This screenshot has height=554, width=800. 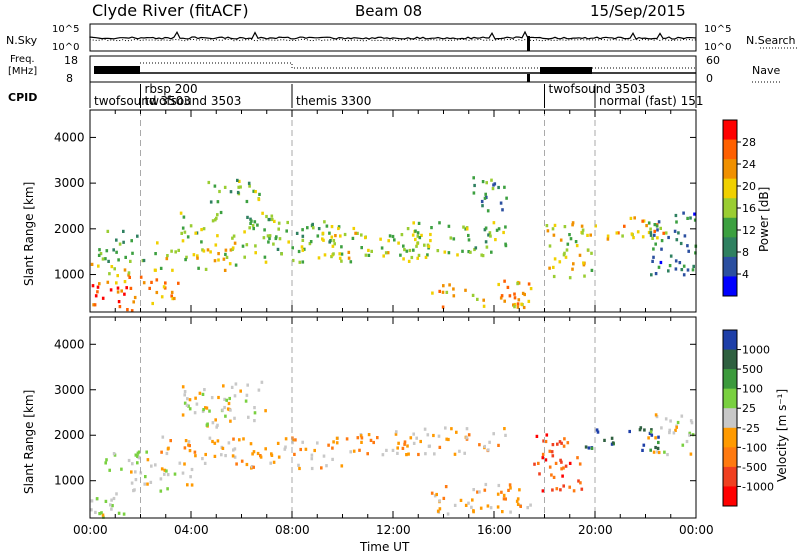 I want to click on colorbar-tick-label: 16, so click(x=749, y=208).